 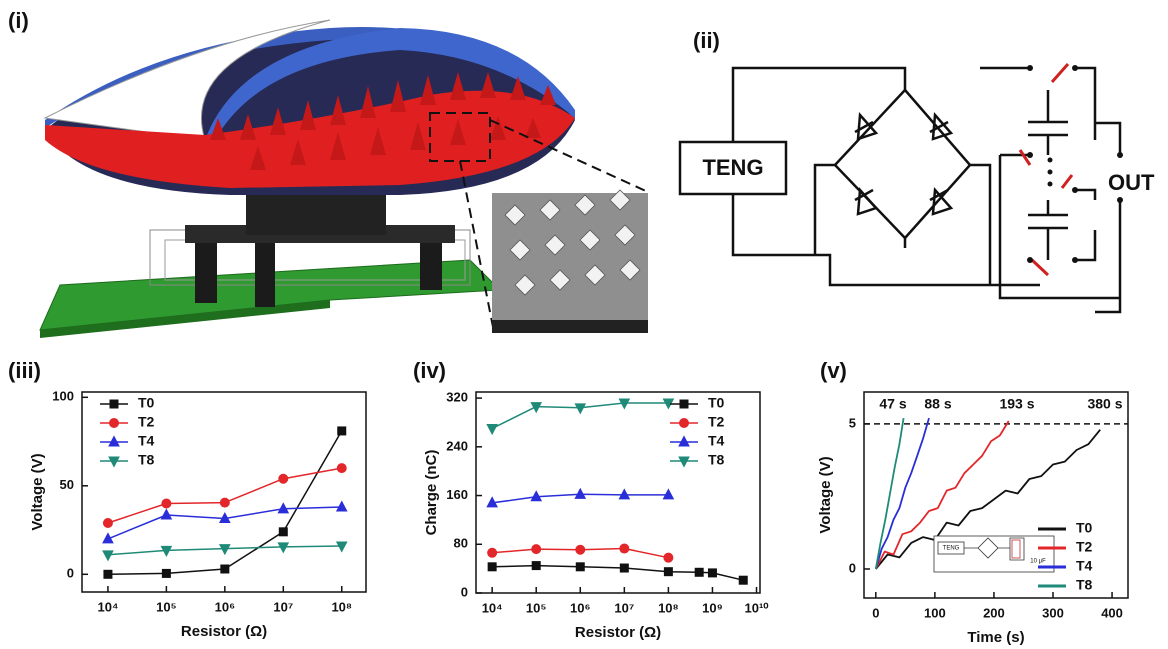 I want to click on inset-label: 10 μF, so click(x=1038, y=562).